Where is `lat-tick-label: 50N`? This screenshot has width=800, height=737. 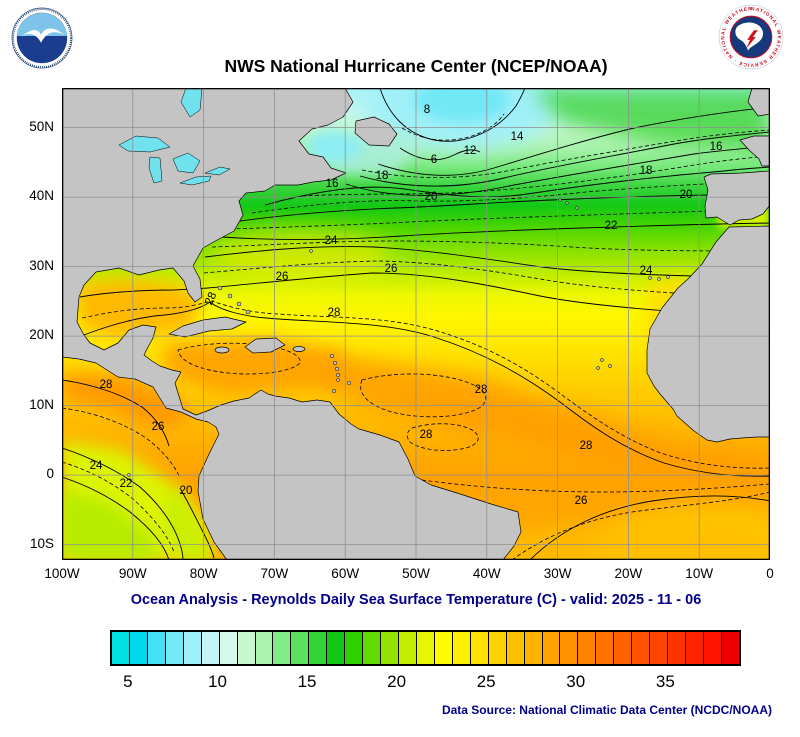 lat-tick-label: 50N is located at coordinates (41, 126).